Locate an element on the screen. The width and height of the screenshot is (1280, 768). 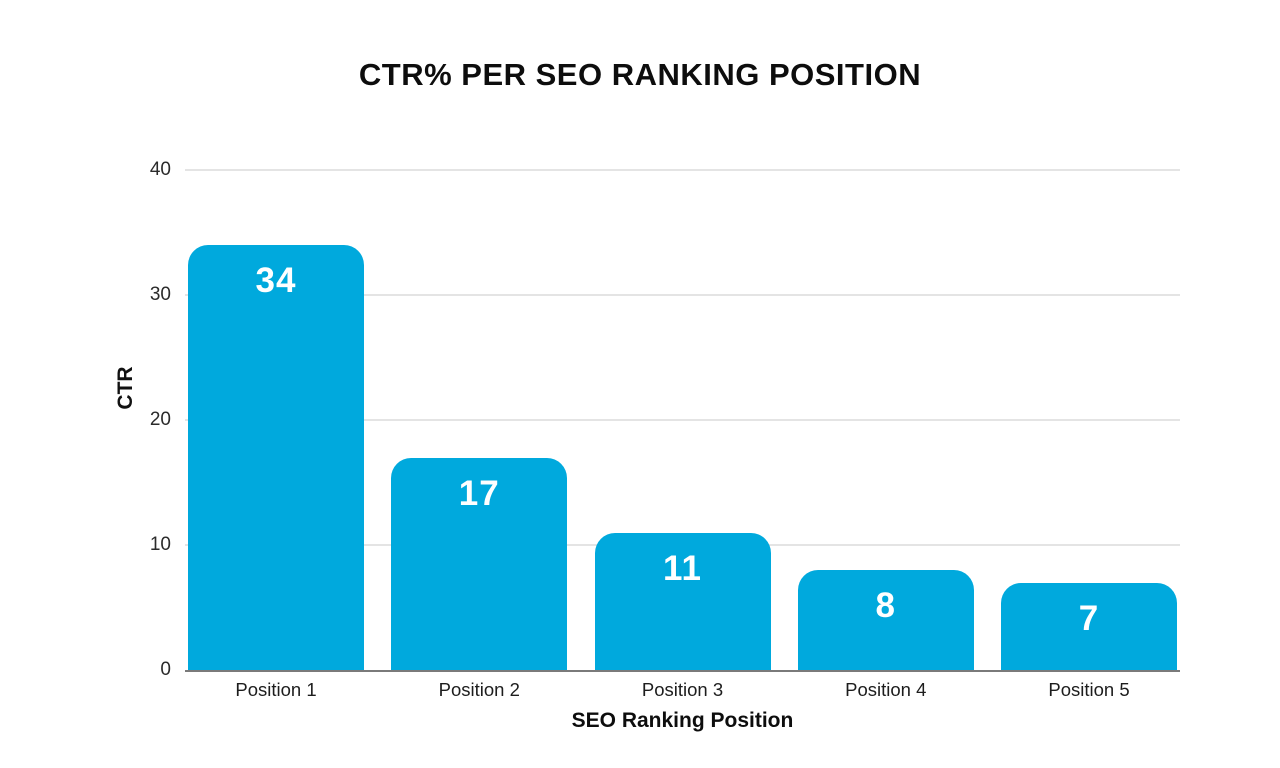
bar-value-label: 34 is located at coordinates (276, 280).